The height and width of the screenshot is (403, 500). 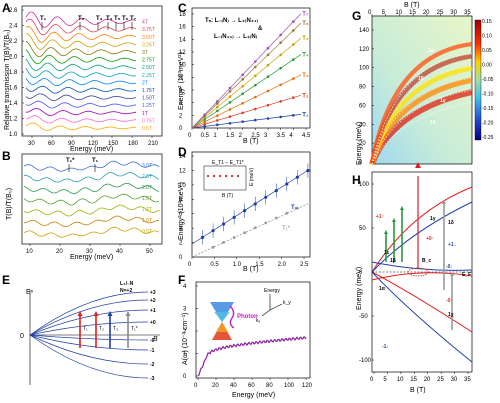 What do you see at coordinates (153, 293) in the screenshot?
I see `panel-e-level-label-0: +3` at bounding box center [153, 293].